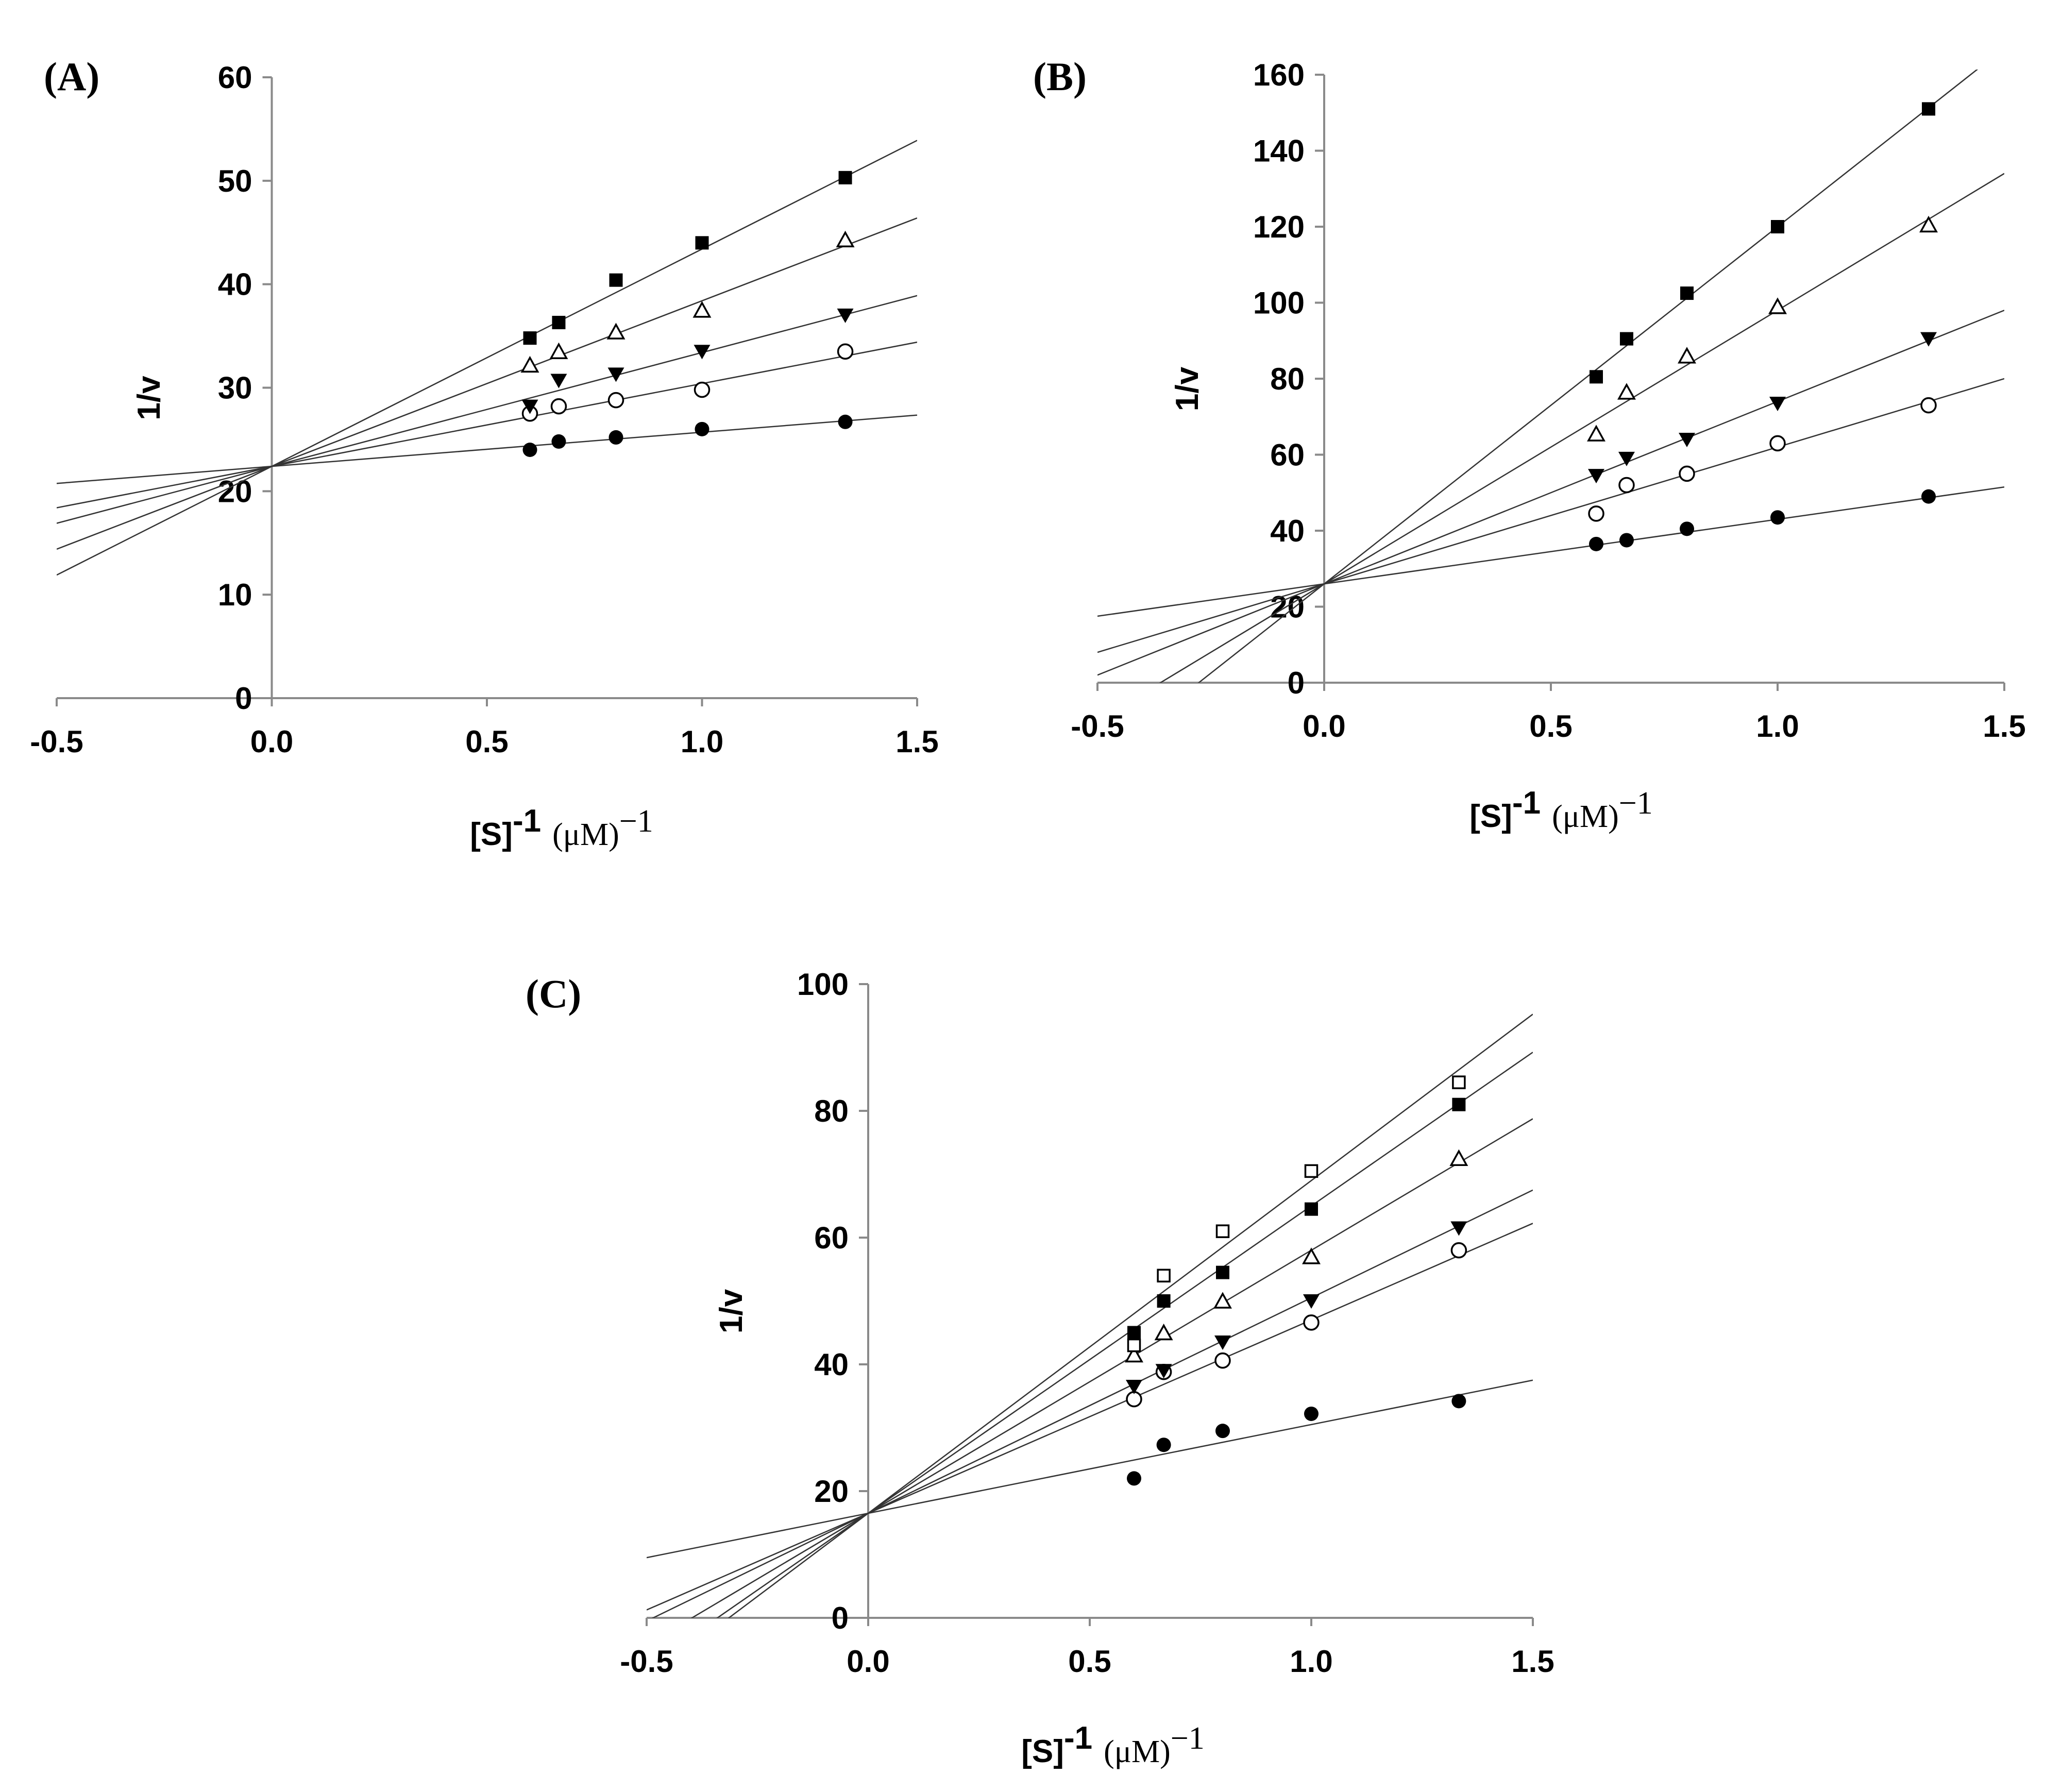  I want to click on y-tick-label: 100, so click(823, 984).